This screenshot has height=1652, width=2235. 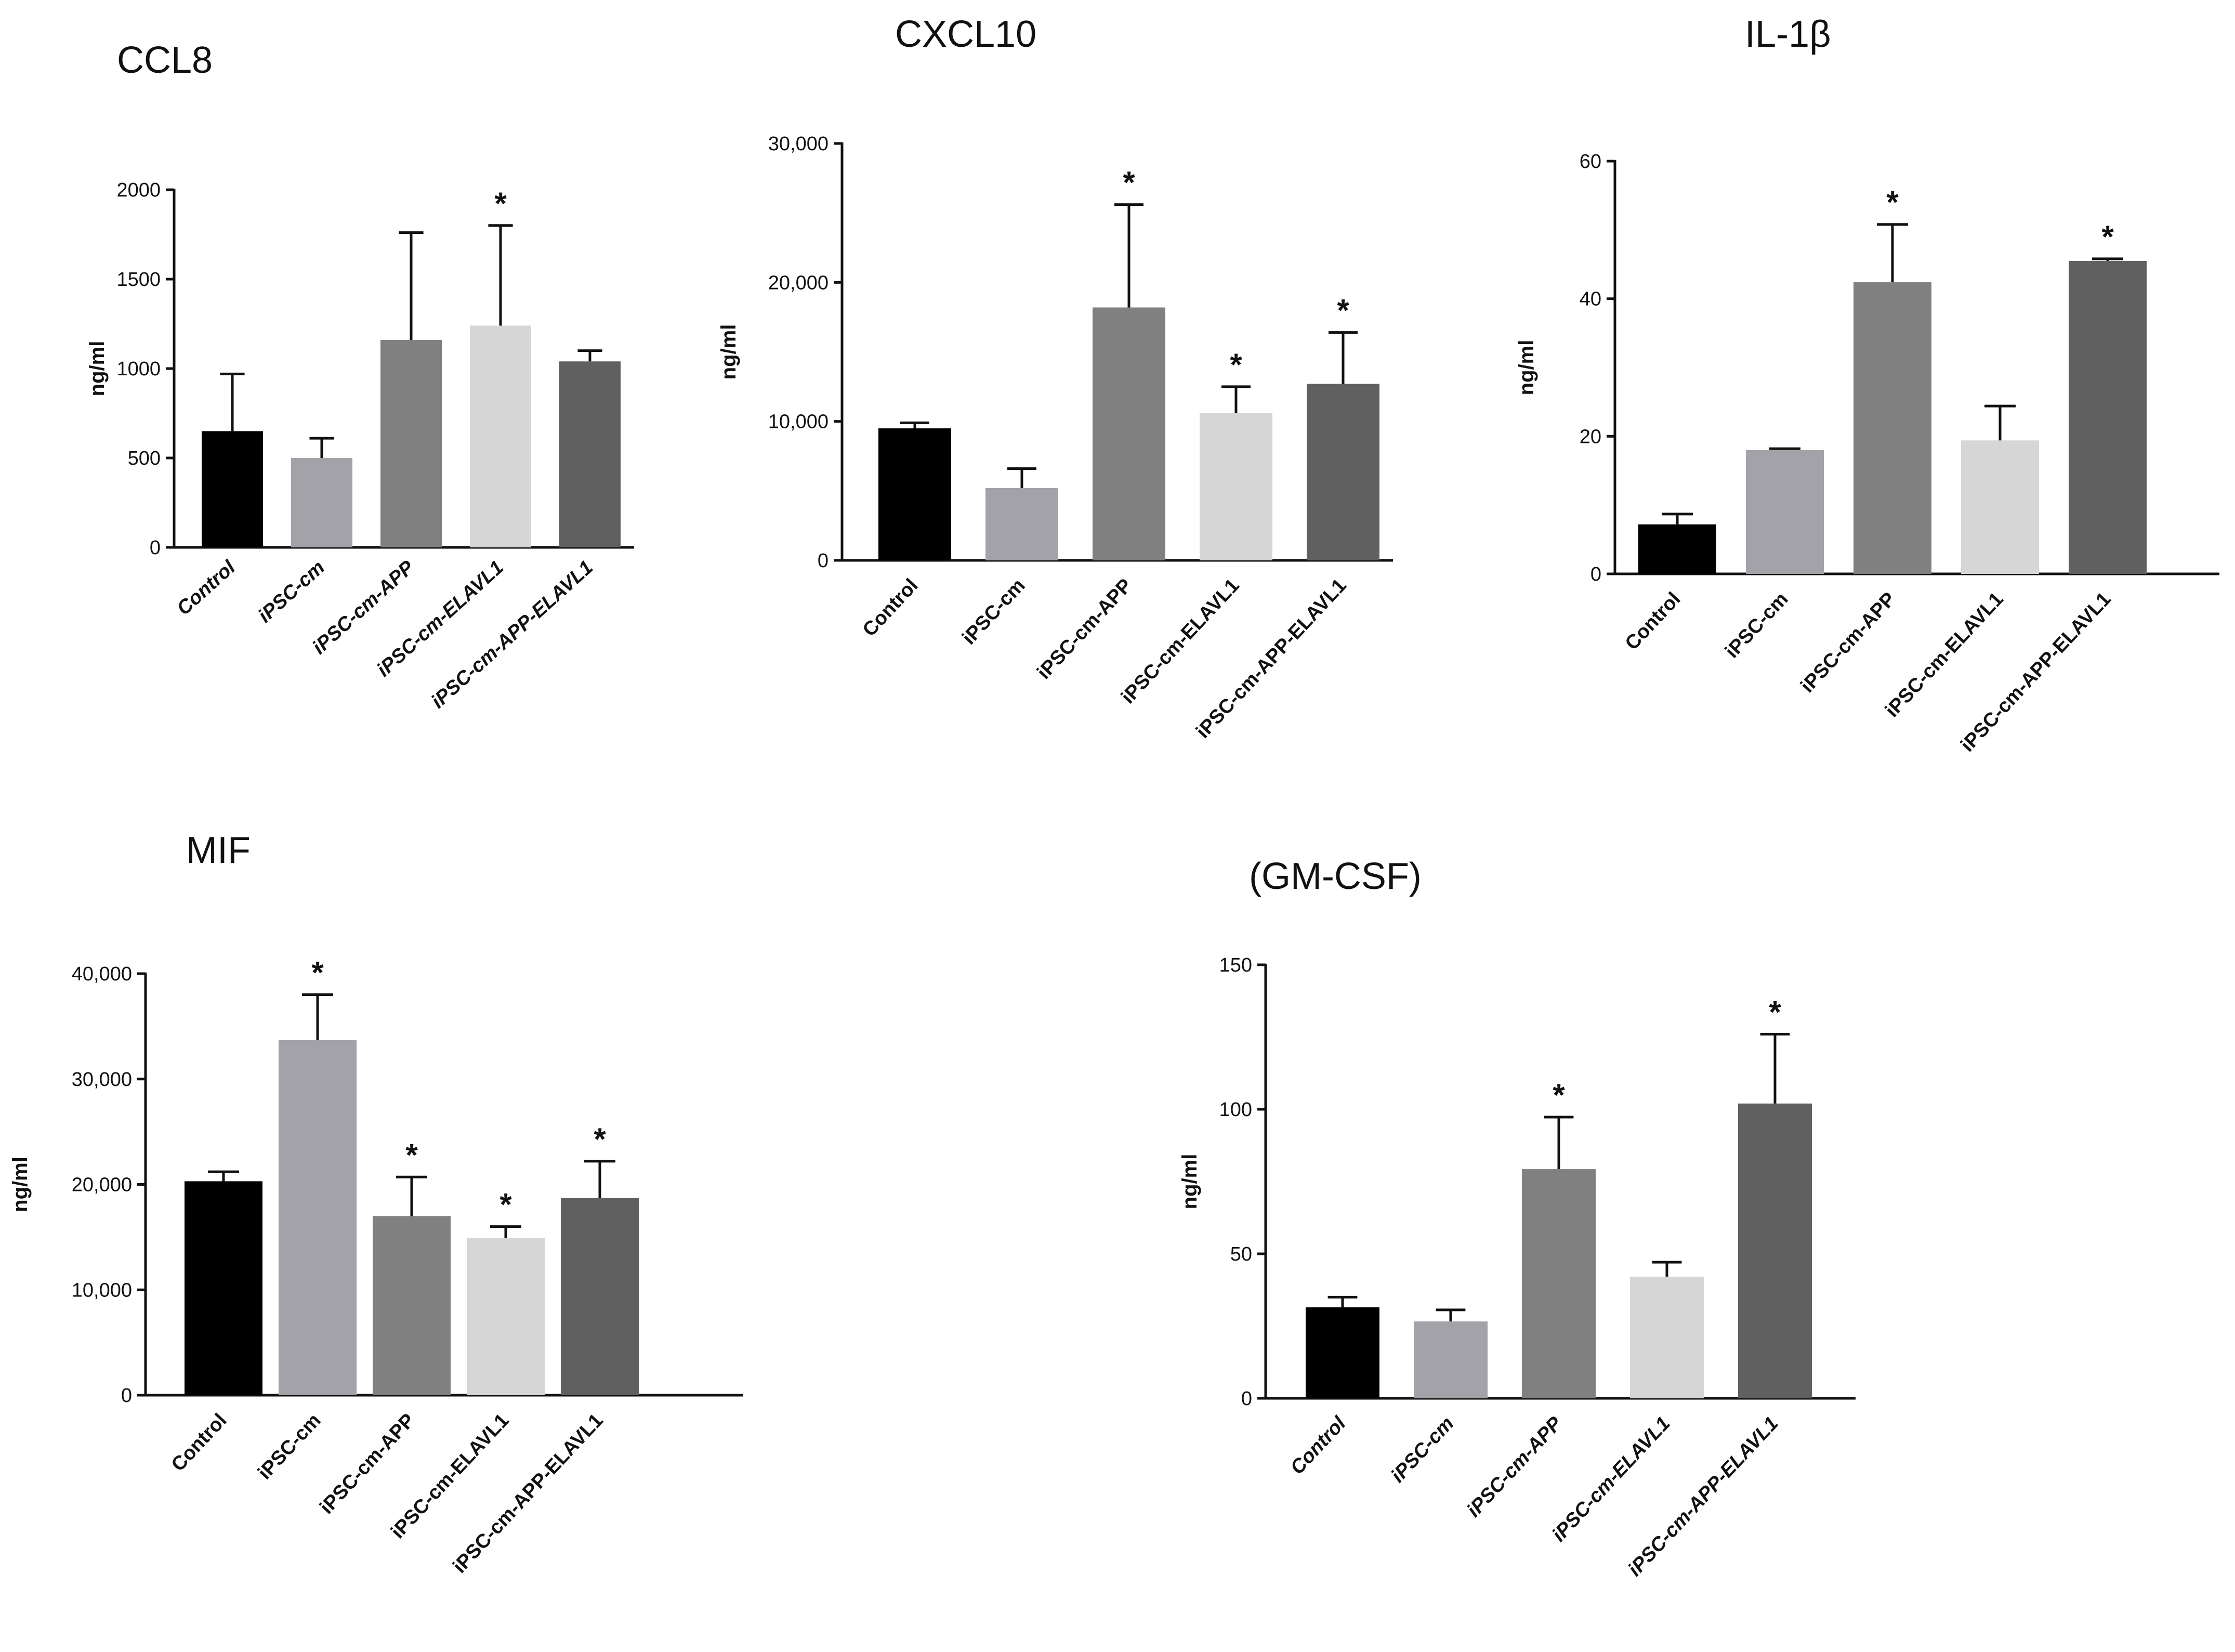 What do you see at coordinates (1590, 299) in the screenshot?
I see `y-tick-label: 40` at bounding box center [1590, 299].